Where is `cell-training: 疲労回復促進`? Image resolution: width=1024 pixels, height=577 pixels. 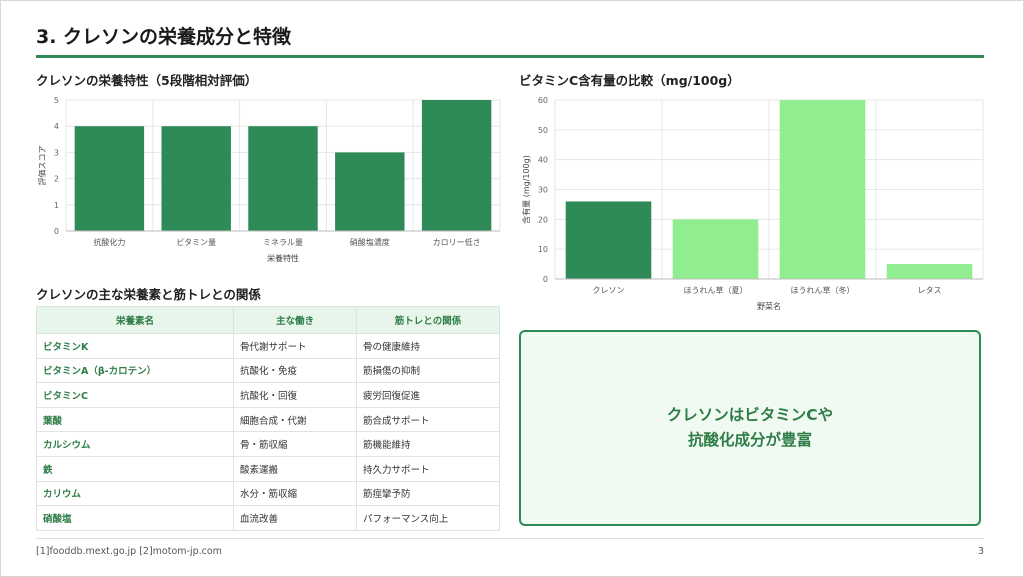 cell-training: 疲労回復促進 is located at coordinates (428, 395).